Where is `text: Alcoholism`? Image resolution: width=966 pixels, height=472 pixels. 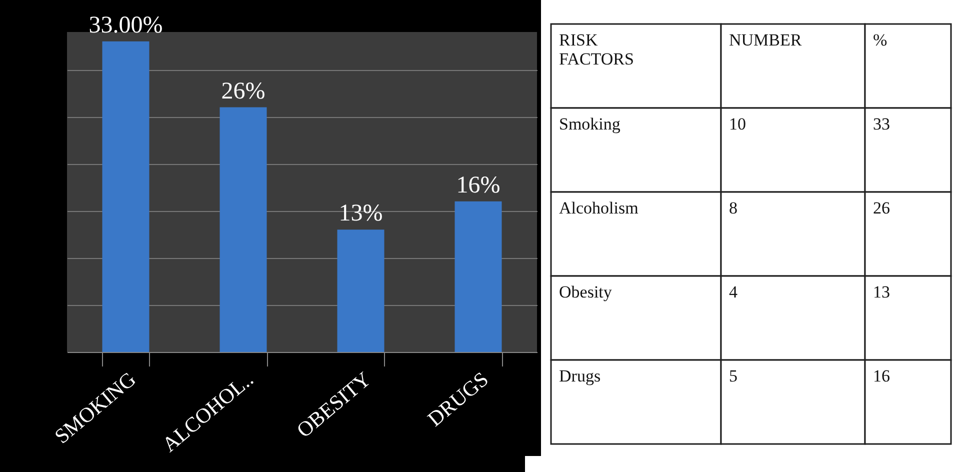 text: Alcoholism is located at coordinates (598, 208).